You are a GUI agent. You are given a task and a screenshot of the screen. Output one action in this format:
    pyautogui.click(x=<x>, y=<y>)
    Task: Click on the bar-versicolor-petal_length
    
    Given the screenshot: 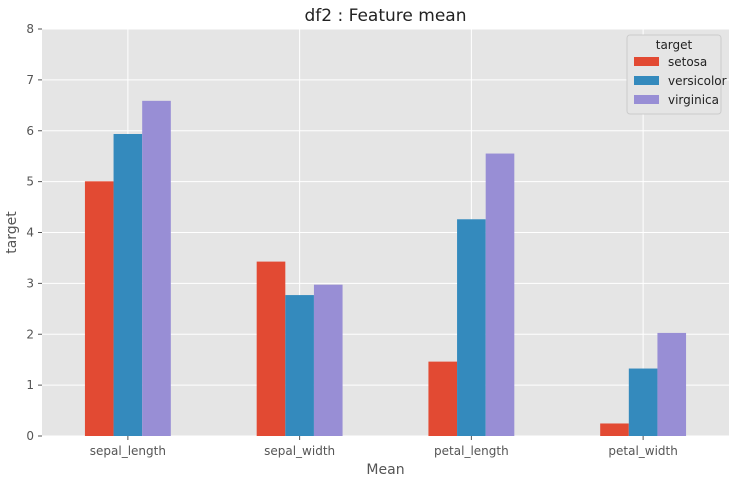 What is the action you would take?
    pyautogui.click(x=471, y=327)
    